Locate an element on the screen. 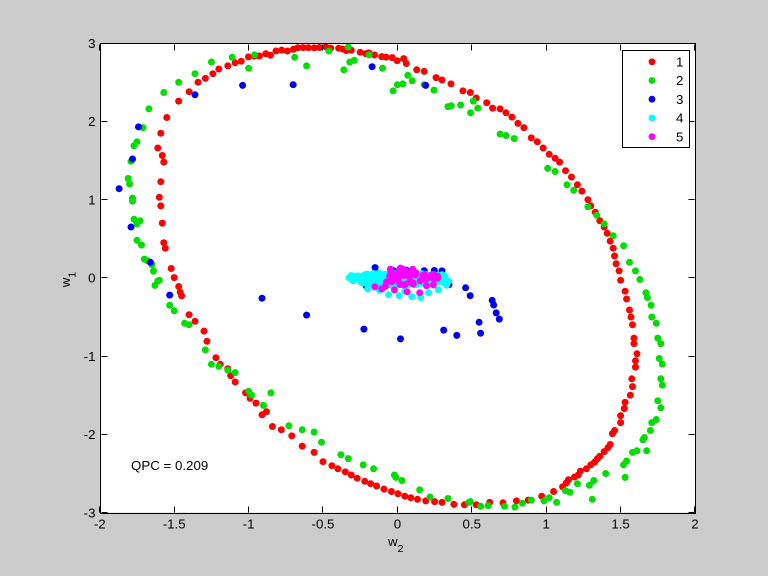  svg-text: 5 is located at coordinates (679, 136).